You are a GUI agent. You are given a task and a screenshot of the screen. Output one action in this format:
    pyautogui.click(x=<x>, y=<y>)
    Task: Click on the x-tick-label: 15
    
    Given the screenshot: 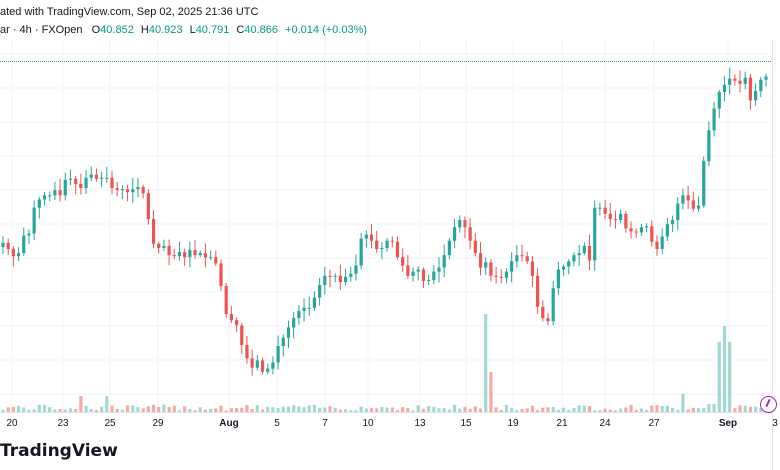 What is the action you would take?
    pyautogui.click(x=466, y=423)
    